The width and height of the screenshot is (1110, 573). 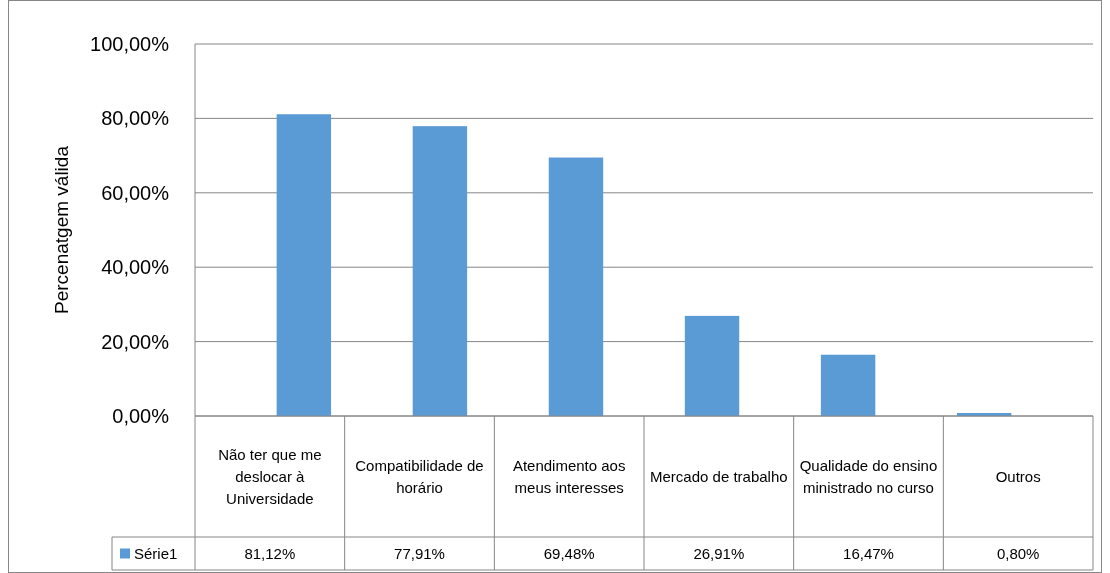 What do you see at coordinates (719, 553) in the screenshot?
I see `data-label: 26,91%` at bounding box center [719, 553].